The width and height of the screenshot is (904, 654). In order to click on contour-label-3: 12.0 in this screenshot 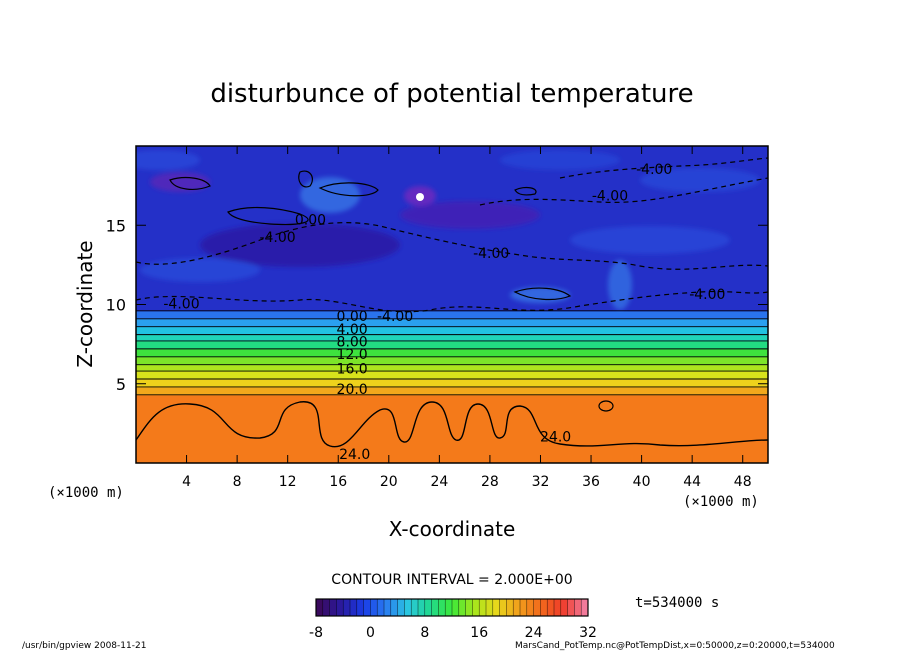, I will do `click(352, 355)`.